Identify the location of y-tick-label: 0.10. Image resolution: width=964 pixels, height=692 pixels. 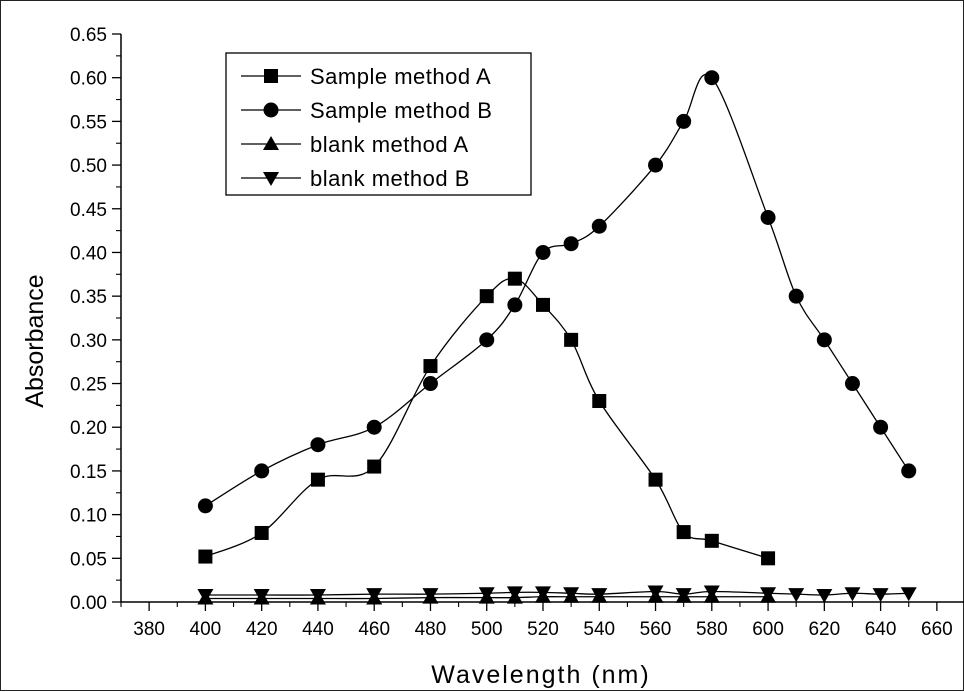
(88, 516).